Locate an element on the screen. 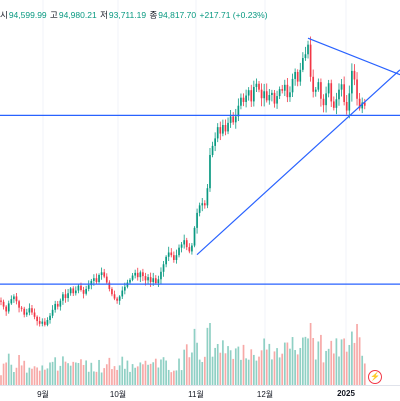  x-tick-label: 11월 is located at coordinates (196, 394).